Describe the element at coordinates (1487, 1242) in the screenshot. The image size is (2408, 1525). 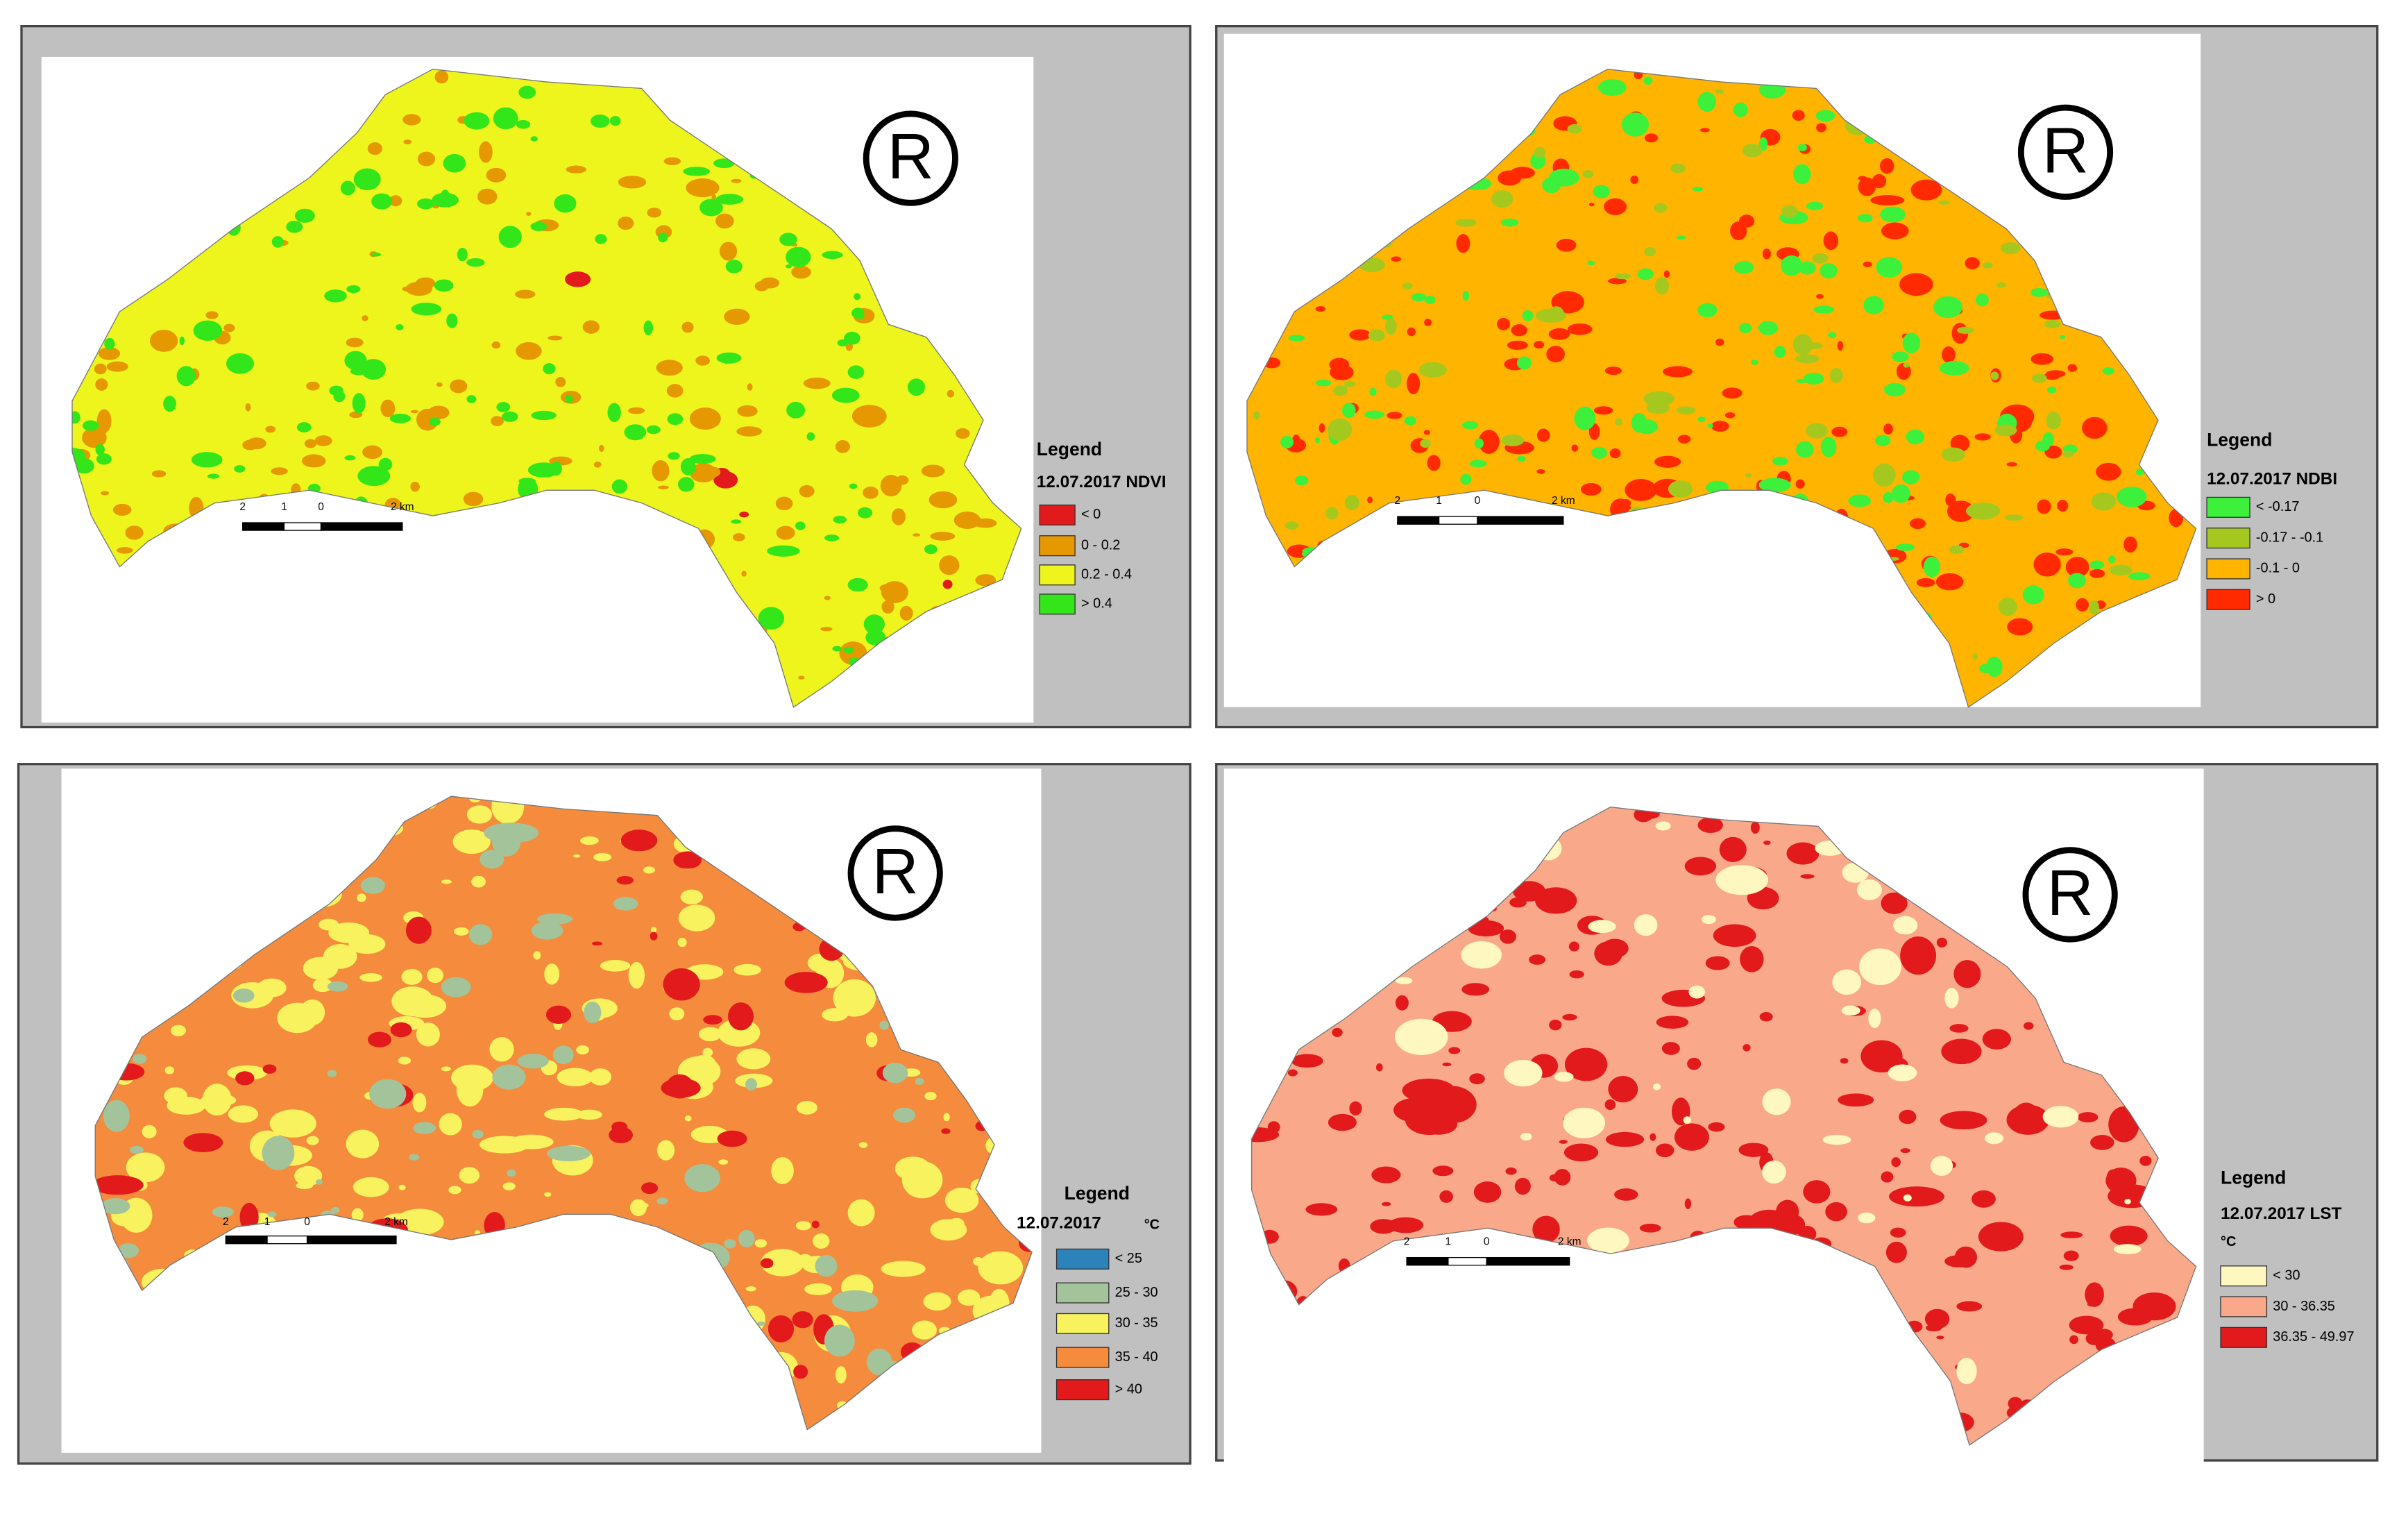
I see `scale-label: 0` at that location.